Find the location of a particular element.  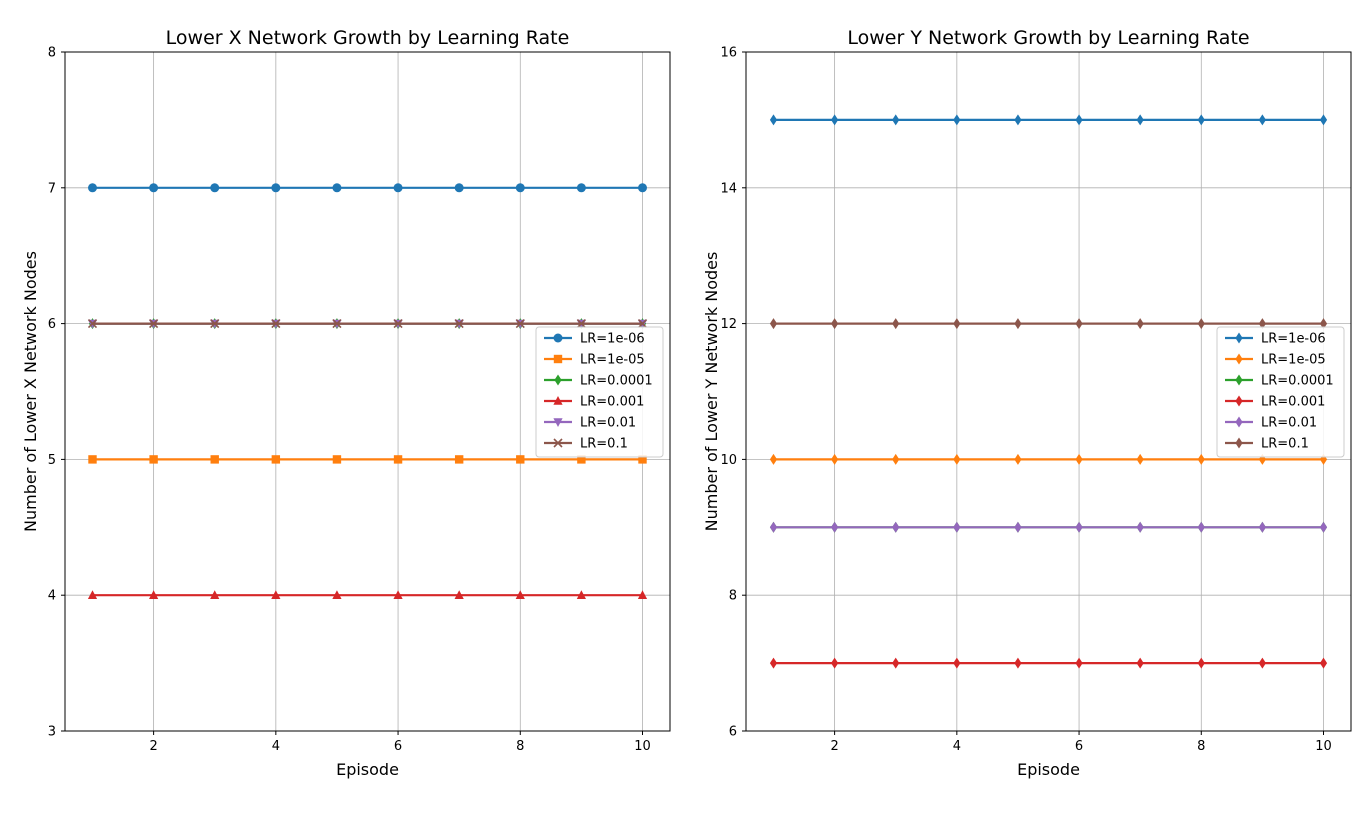

legend-item: LR=0.0001 is located at coordinates (598, 381).